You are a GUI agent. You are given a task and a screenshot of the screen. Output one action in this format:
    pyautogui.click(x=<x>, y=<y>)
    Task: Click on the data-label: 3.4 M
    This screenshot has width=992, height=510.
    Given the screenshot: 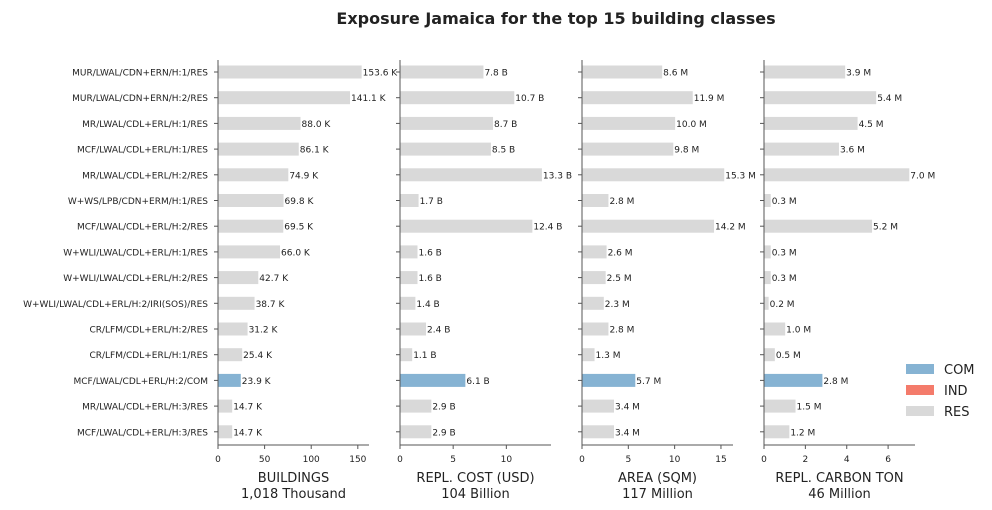 What is the action you would take?
    pyautogui.click(x=627, y=433)
    